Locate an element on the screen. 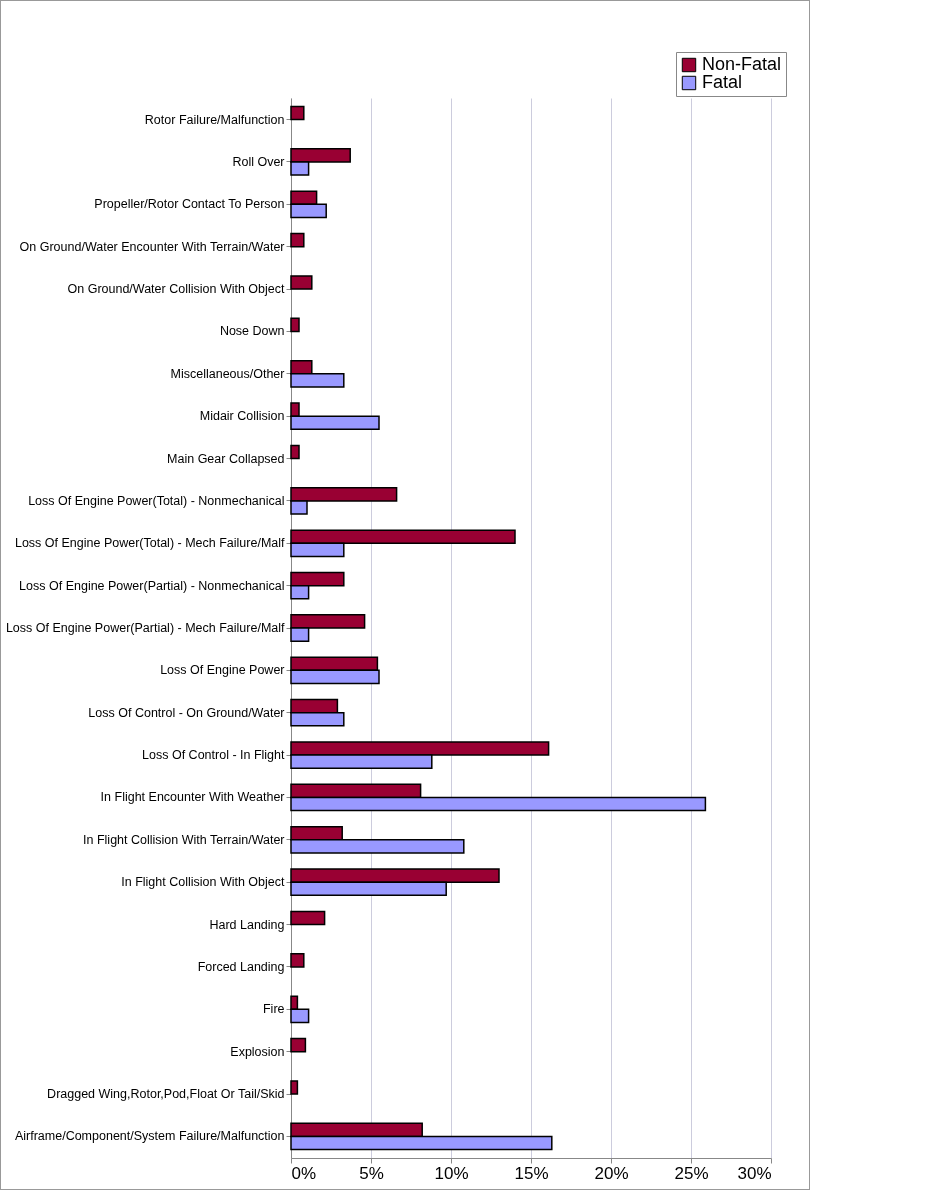 This screenshot has width=939, height=1204. y-tick-label: Loss Of Control - On Ground/Water is located at coordinates (186, 712).